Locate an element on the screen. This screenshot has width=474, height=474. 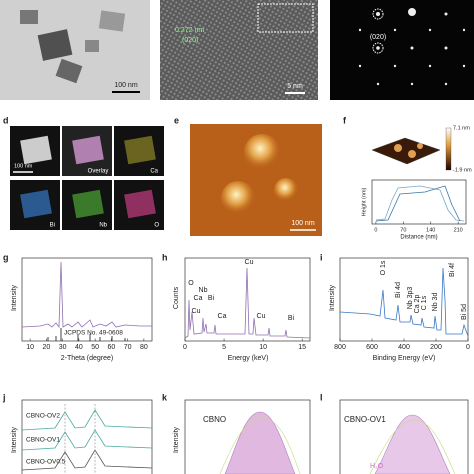
x-axis-label: Energy (keV) is located at coordinates (248, 358).